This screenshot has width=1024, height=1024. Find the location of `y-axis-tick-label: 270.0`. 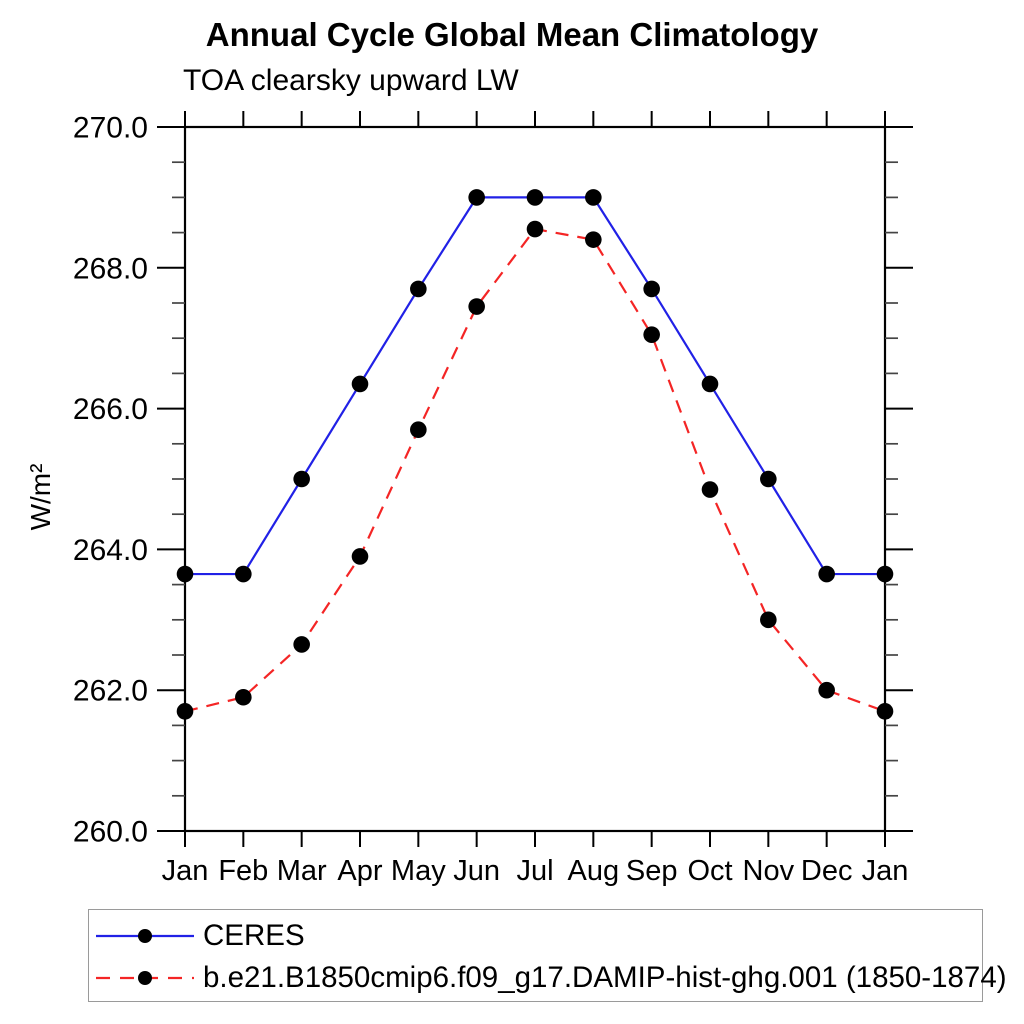

y-axis-tick-label: 270.0 is located at coordinates (110, 128).